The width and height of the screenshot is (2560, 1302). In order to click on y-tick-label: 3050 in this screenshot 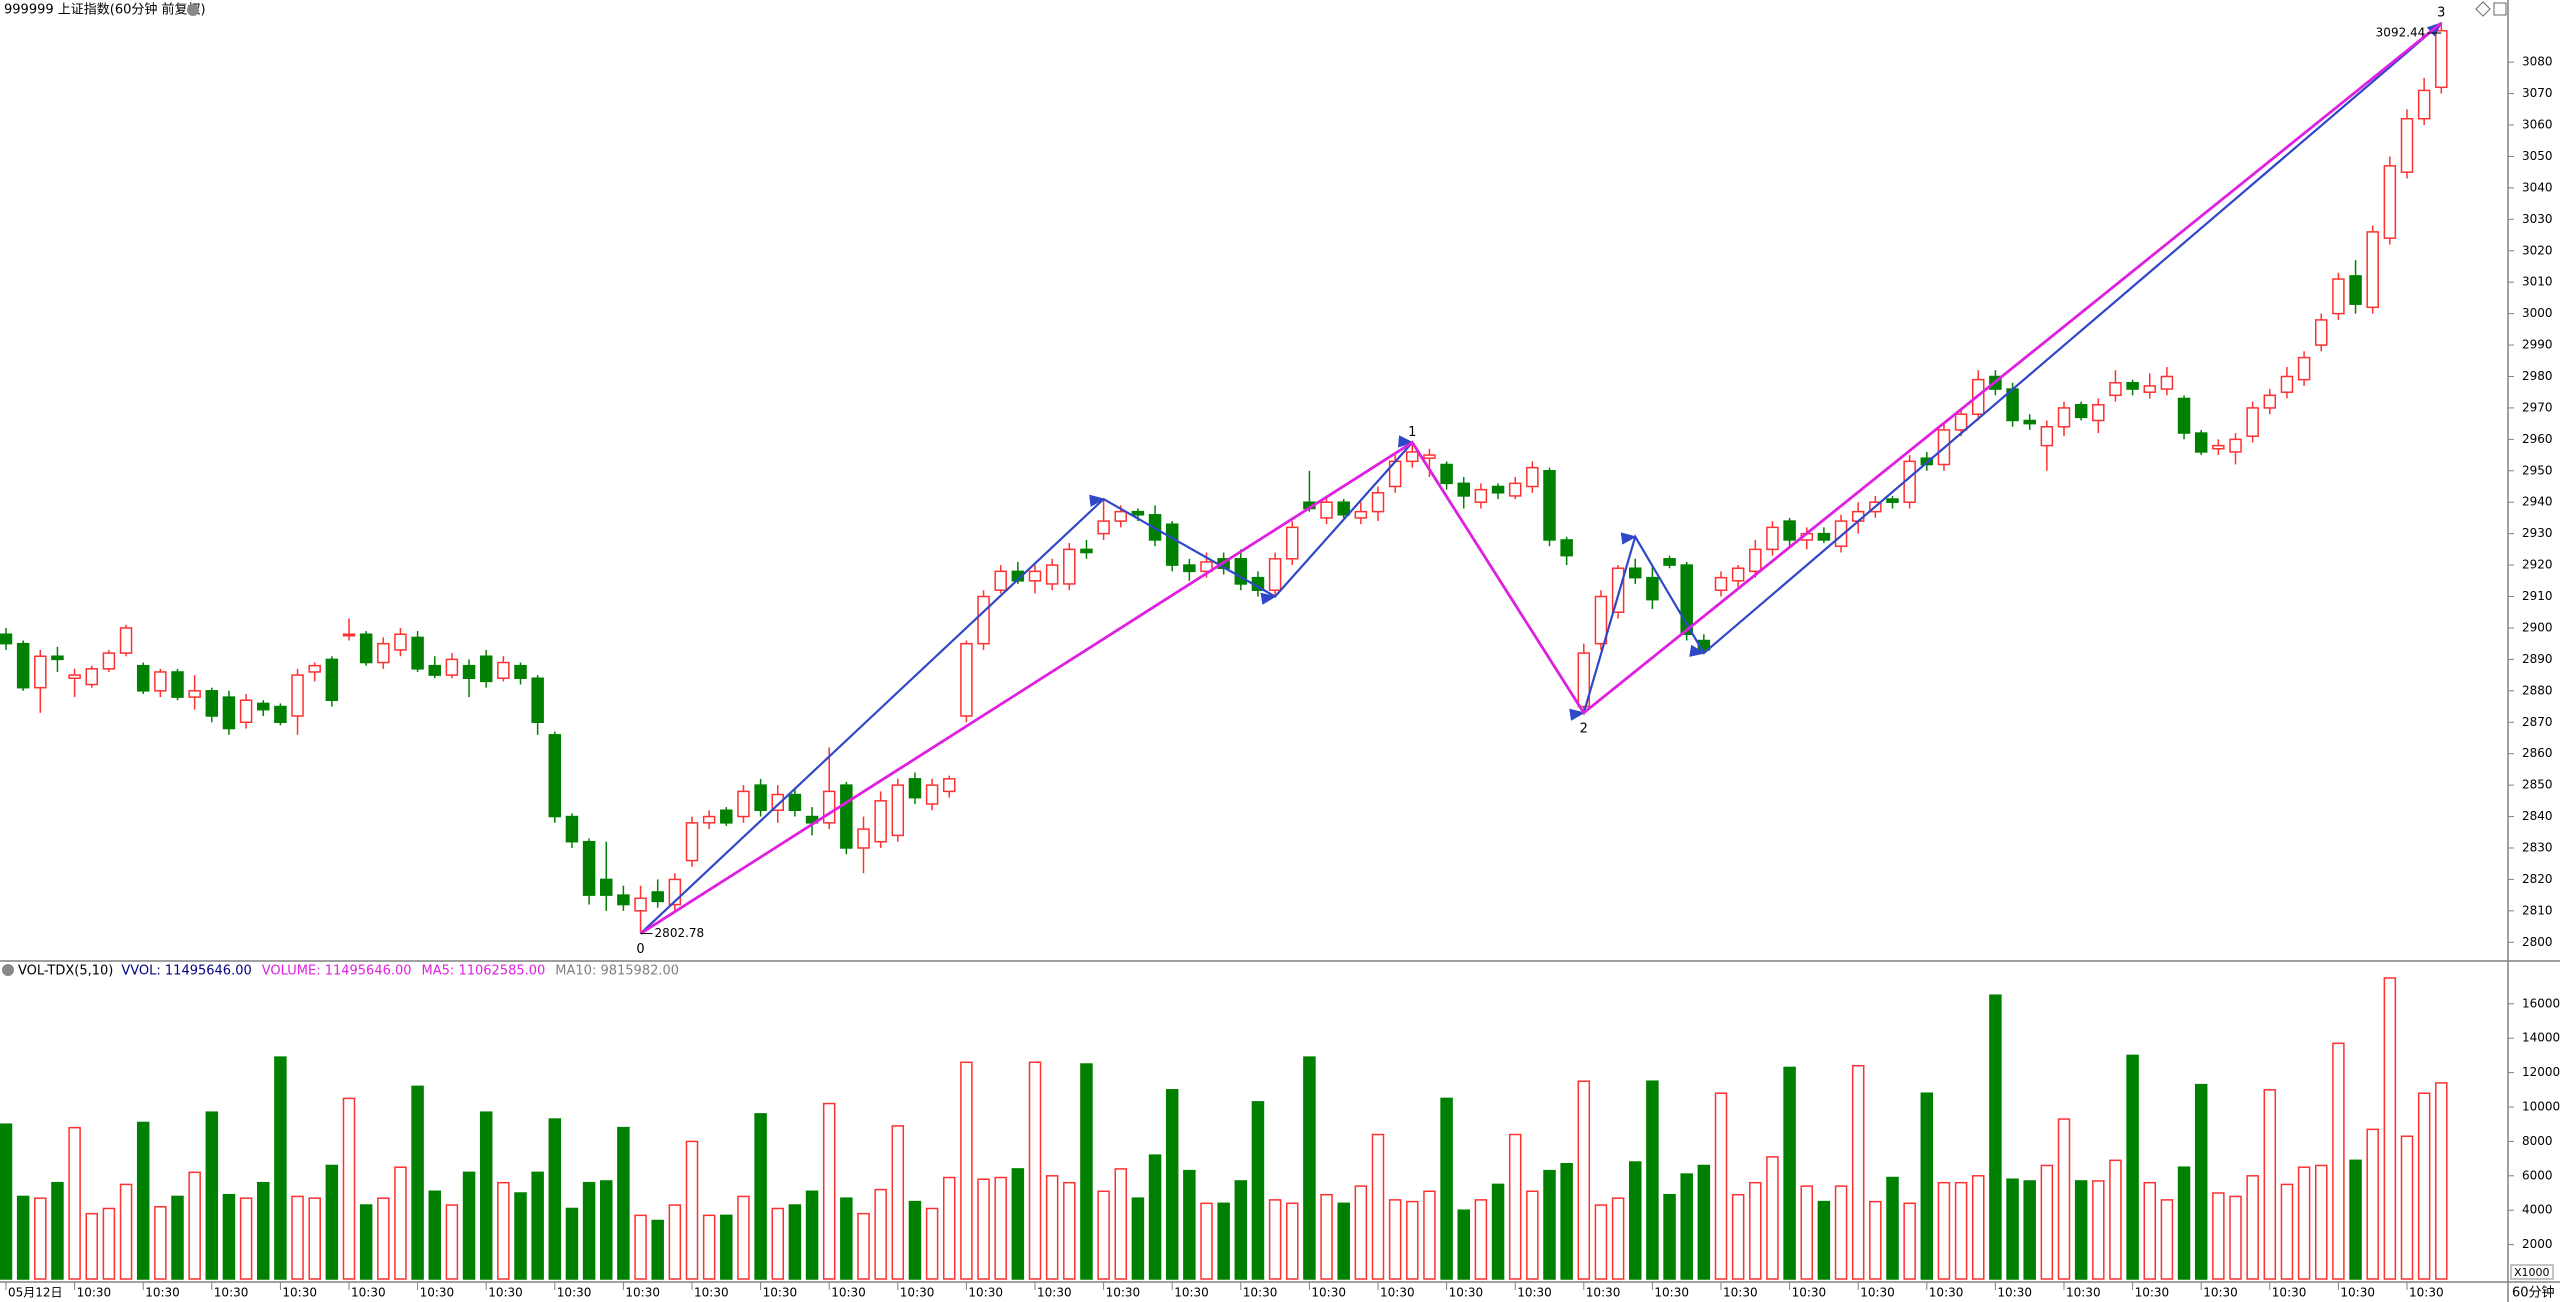, I will do `click(2537, 156)`.